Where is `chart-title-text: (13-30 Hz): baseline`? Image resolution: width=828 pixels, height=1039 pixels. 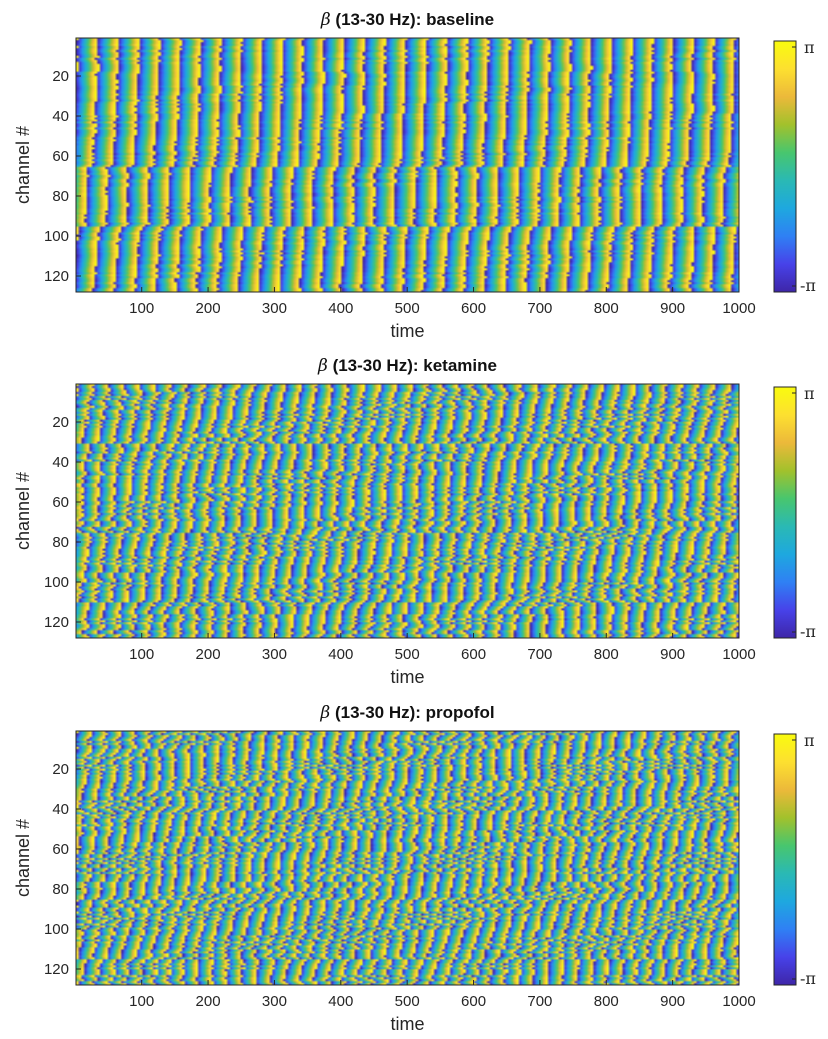 chart-title-text: (13-30 Hz): baseline is located at coordinates (412, 19).